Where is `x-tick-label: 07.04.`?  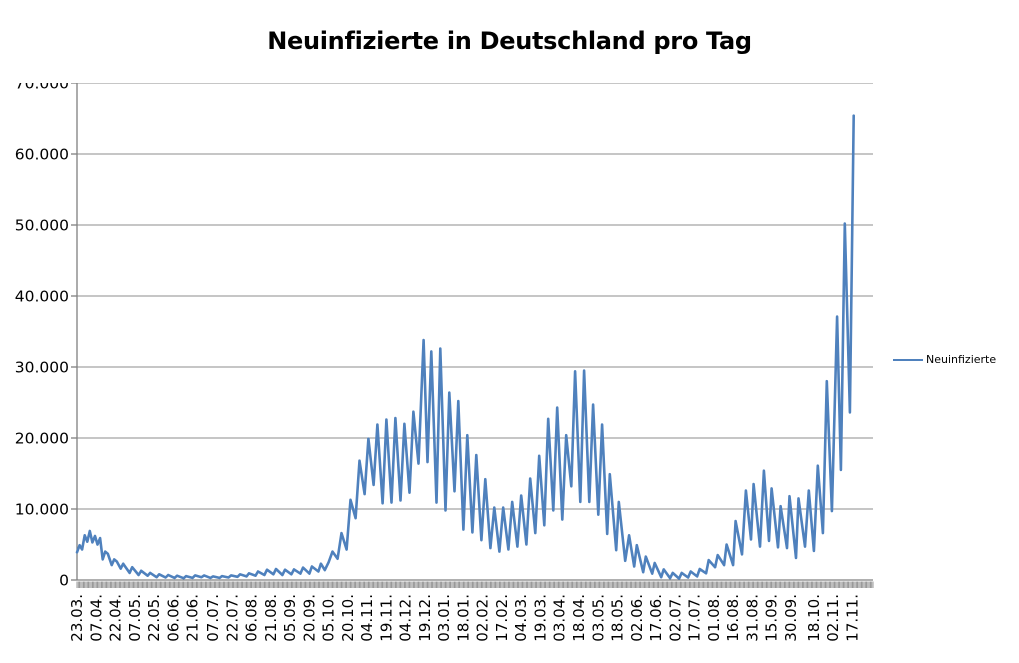
x-tick-label: 07.04. is located at coordinates (96, 618).